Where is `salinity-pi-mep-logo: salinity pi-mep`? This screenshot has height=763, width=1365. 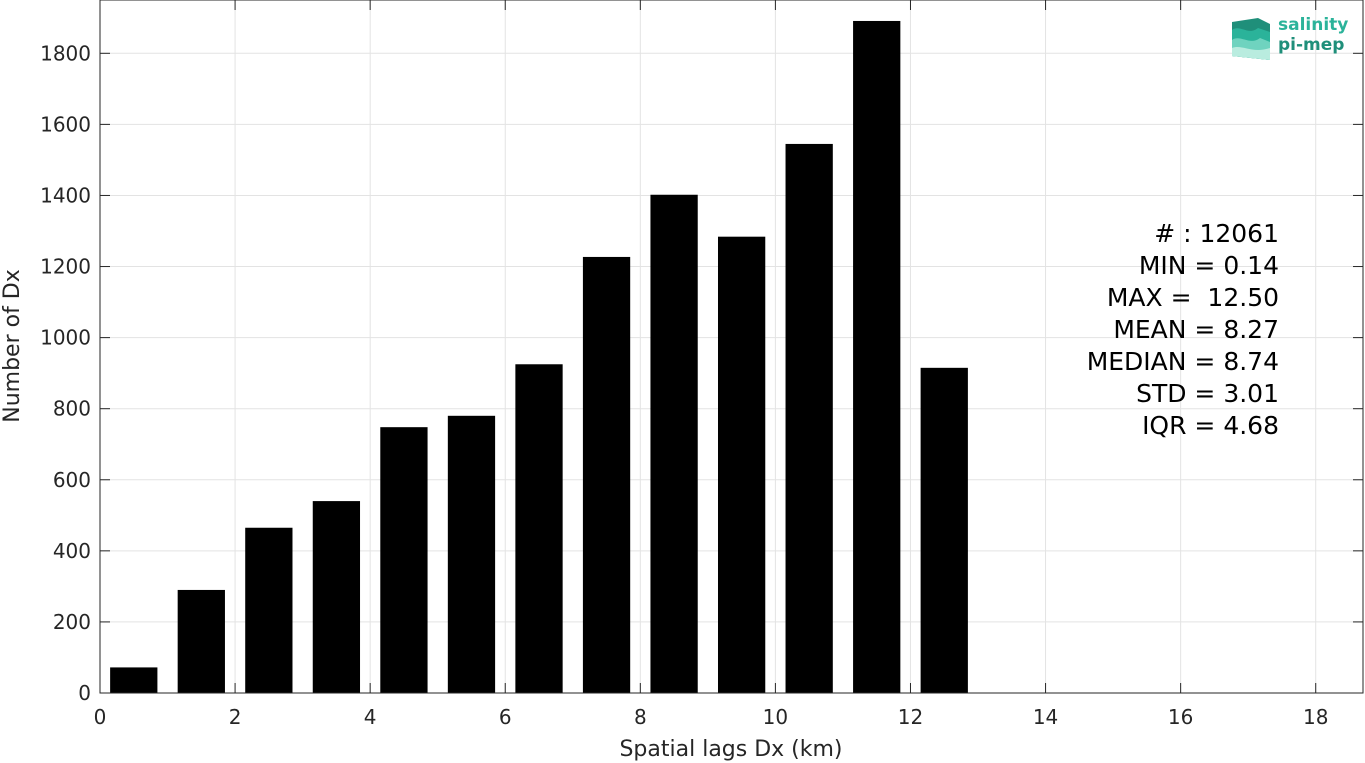
salinity-pi-mep-logo: salinity pi-mep is located at coordinates (1292, 39).